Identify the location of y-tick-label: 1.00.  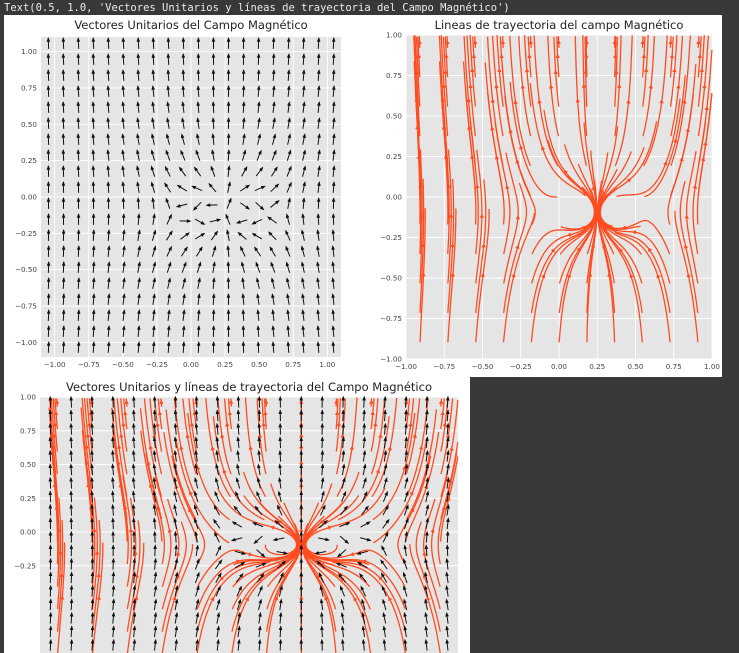
(28, 397).